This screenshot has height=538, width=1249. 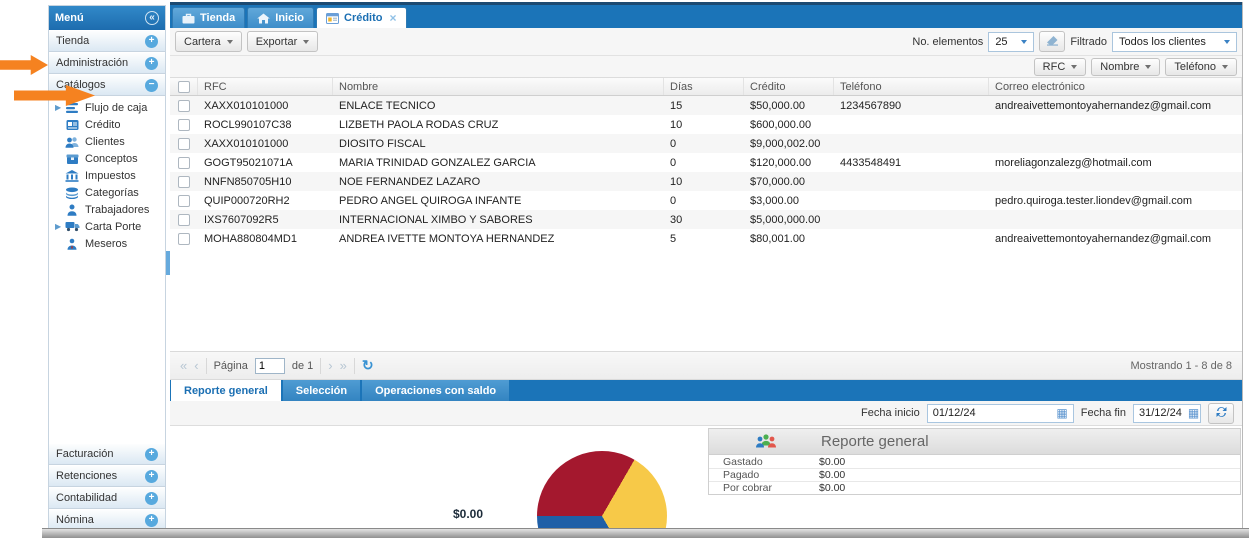 What do you see at coordinates (24, 65) in the screenshot?
I see `annotation-arrow-catalogos` at bounding box center [24, 65].